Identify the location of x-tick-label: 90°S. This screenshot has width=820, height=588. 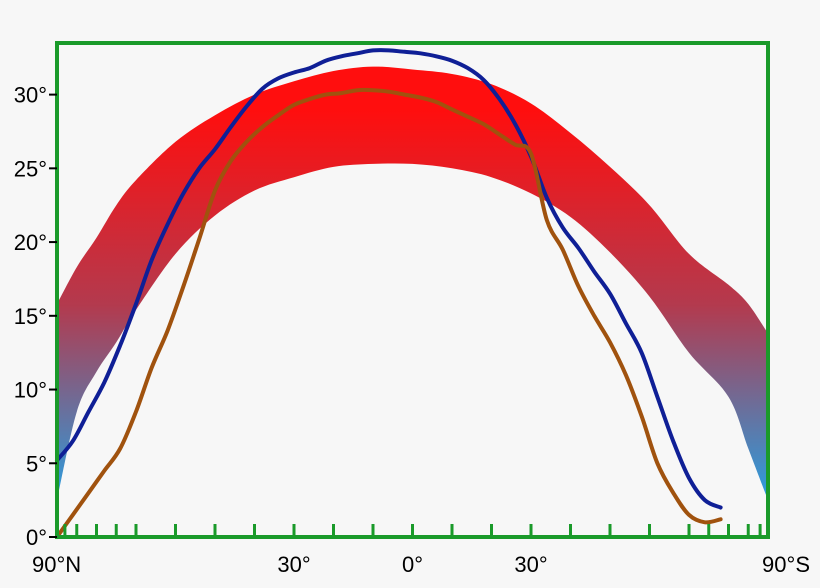
(786, 564).